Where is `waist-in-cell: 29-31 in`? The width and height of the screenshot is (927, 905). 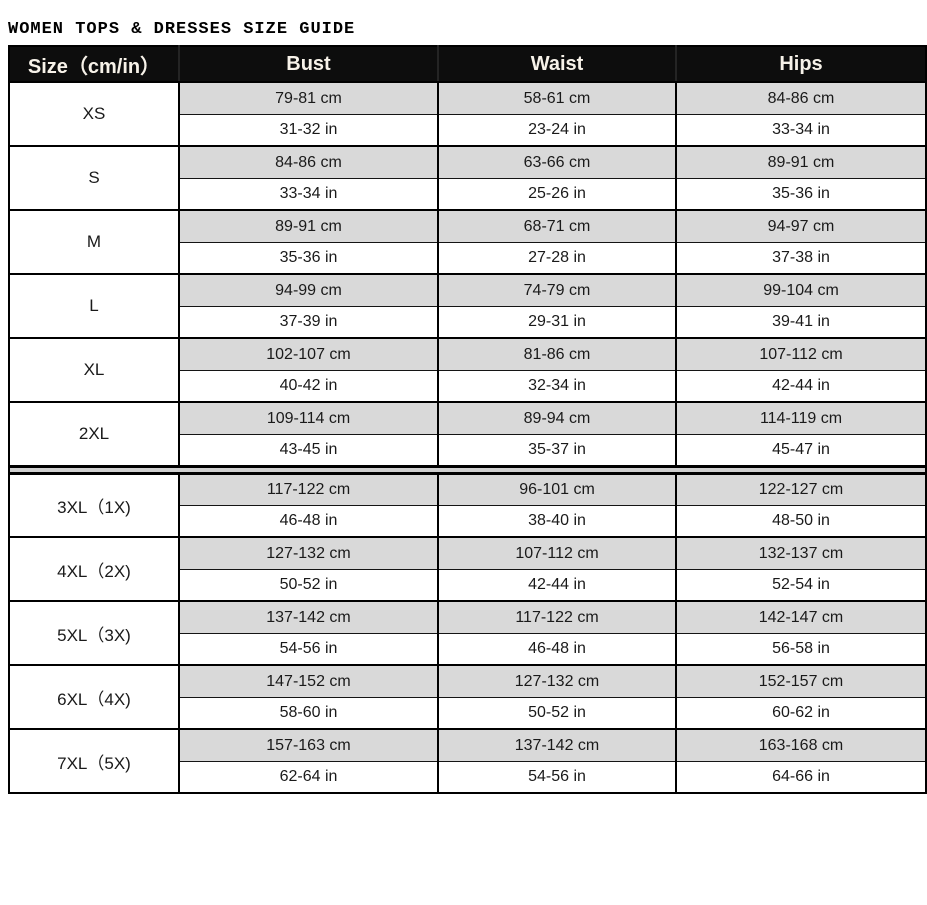
waist-in-cell: 29-31 in is located at coordinates (556, 323).